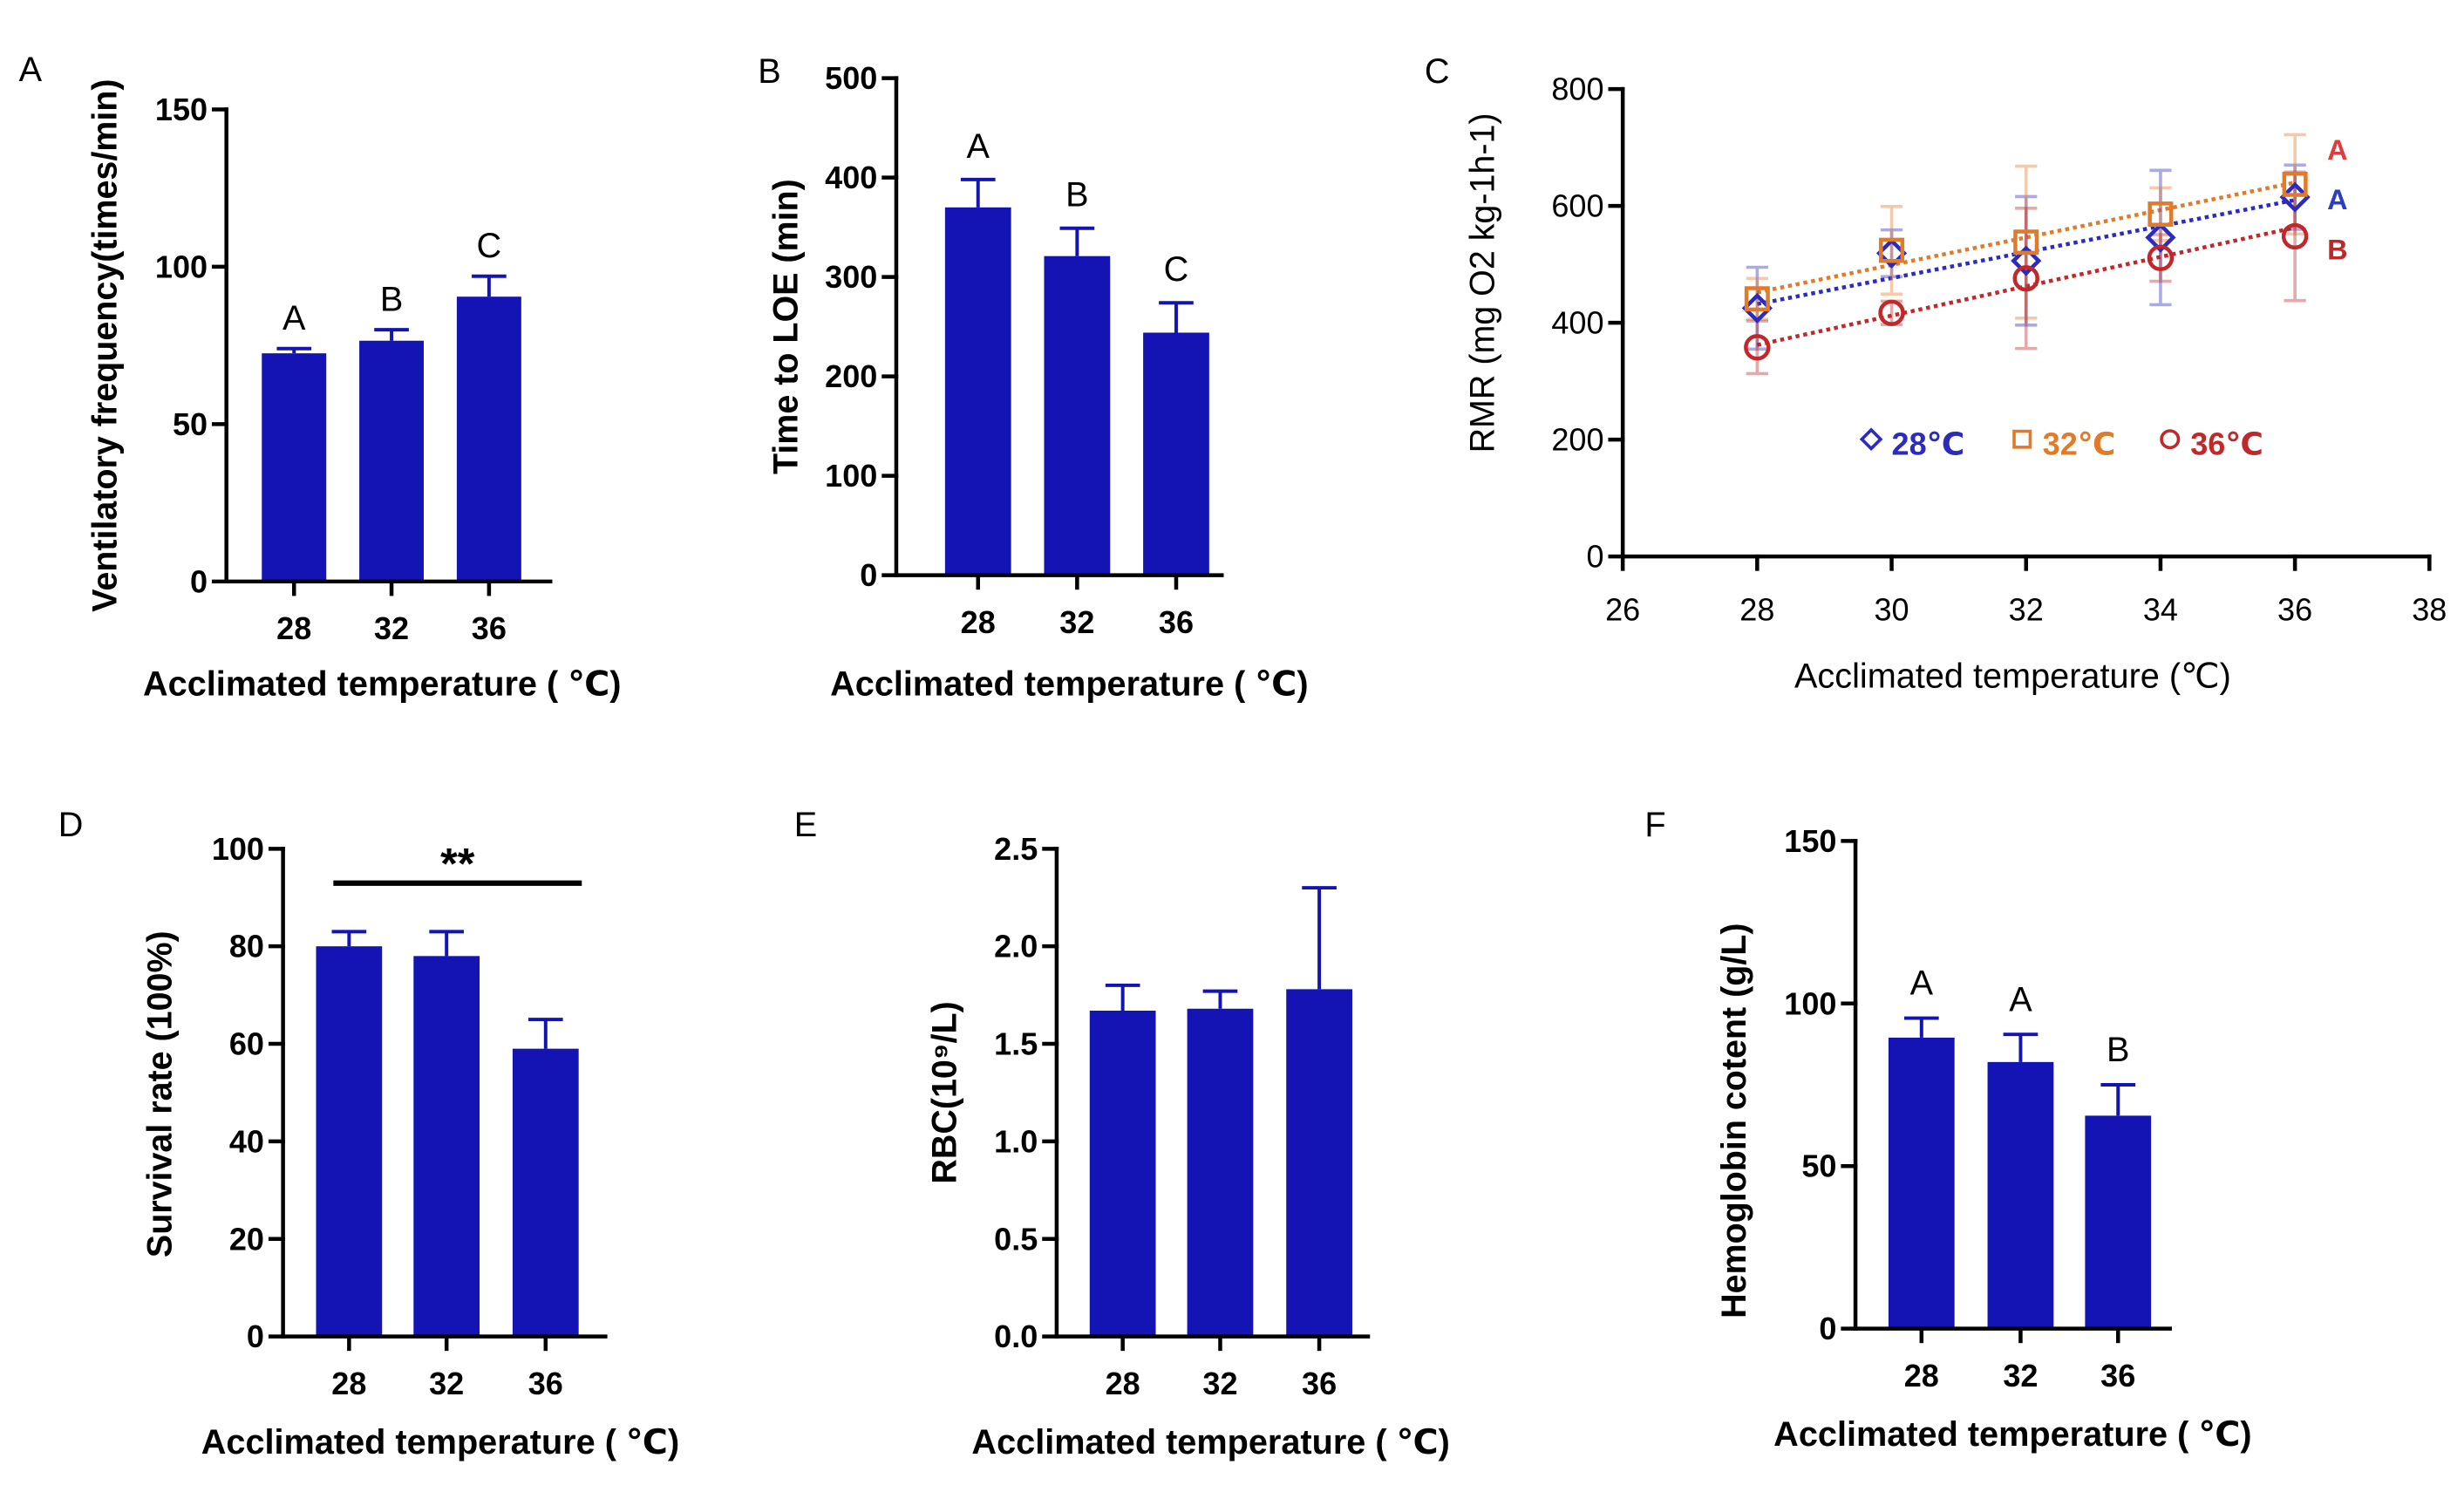 This screenshot has height=1499, width=2464. What do you see at coordinates (2170, 439) in the screenshot?
I see `legend-marker-circle` at bounding box center [2170, 439].